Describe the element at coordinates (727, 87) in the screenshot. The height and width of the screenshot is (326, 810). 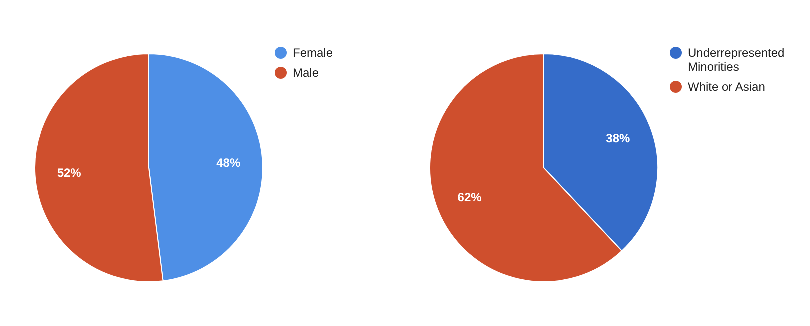
I see `legend-label: White or Asian` at that location.